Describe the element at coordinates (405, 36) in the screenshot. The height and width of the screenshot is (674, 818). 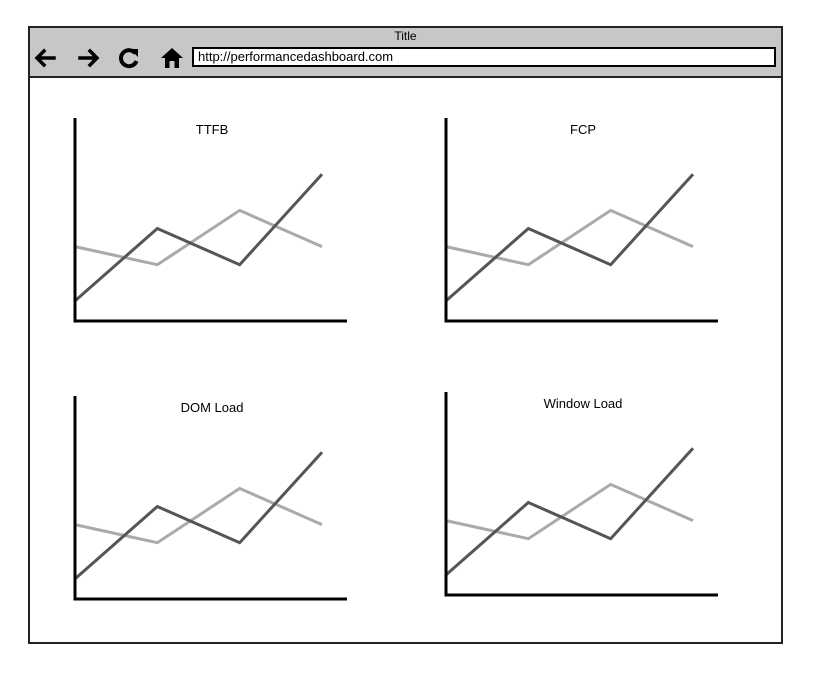
I see `window-title: Title` at that location.